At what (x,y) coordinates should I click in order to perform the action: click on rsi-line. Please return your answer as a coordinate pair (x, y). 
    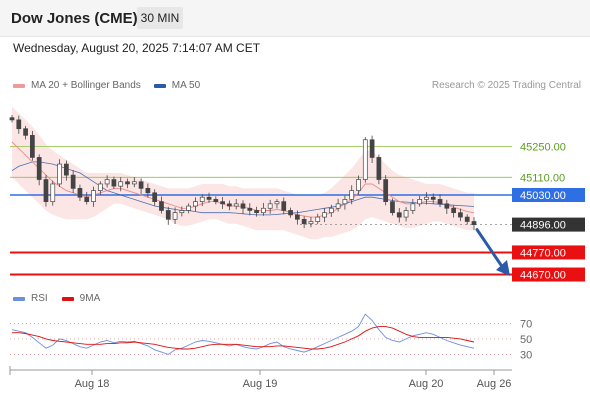
    Looking at the image, I should click on (243, 334).